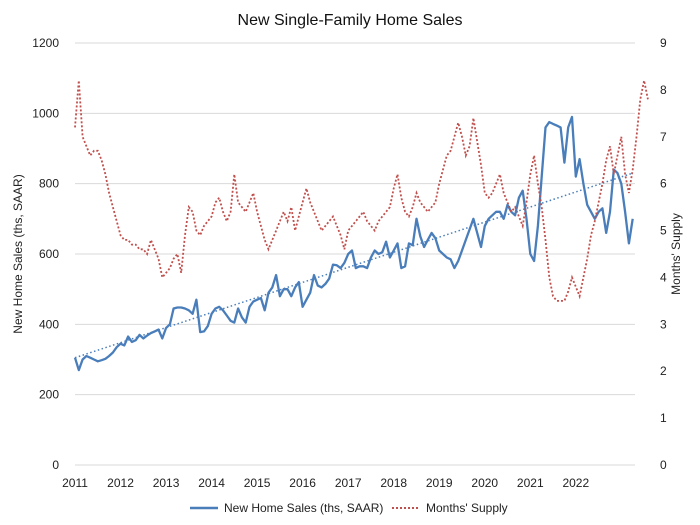 The width and height of the screenshot is (700, 525). What do you see at coordinates (49, 184) in the screenshot?
I see `left-tick-label: 800` at bounding box center [49, 184].